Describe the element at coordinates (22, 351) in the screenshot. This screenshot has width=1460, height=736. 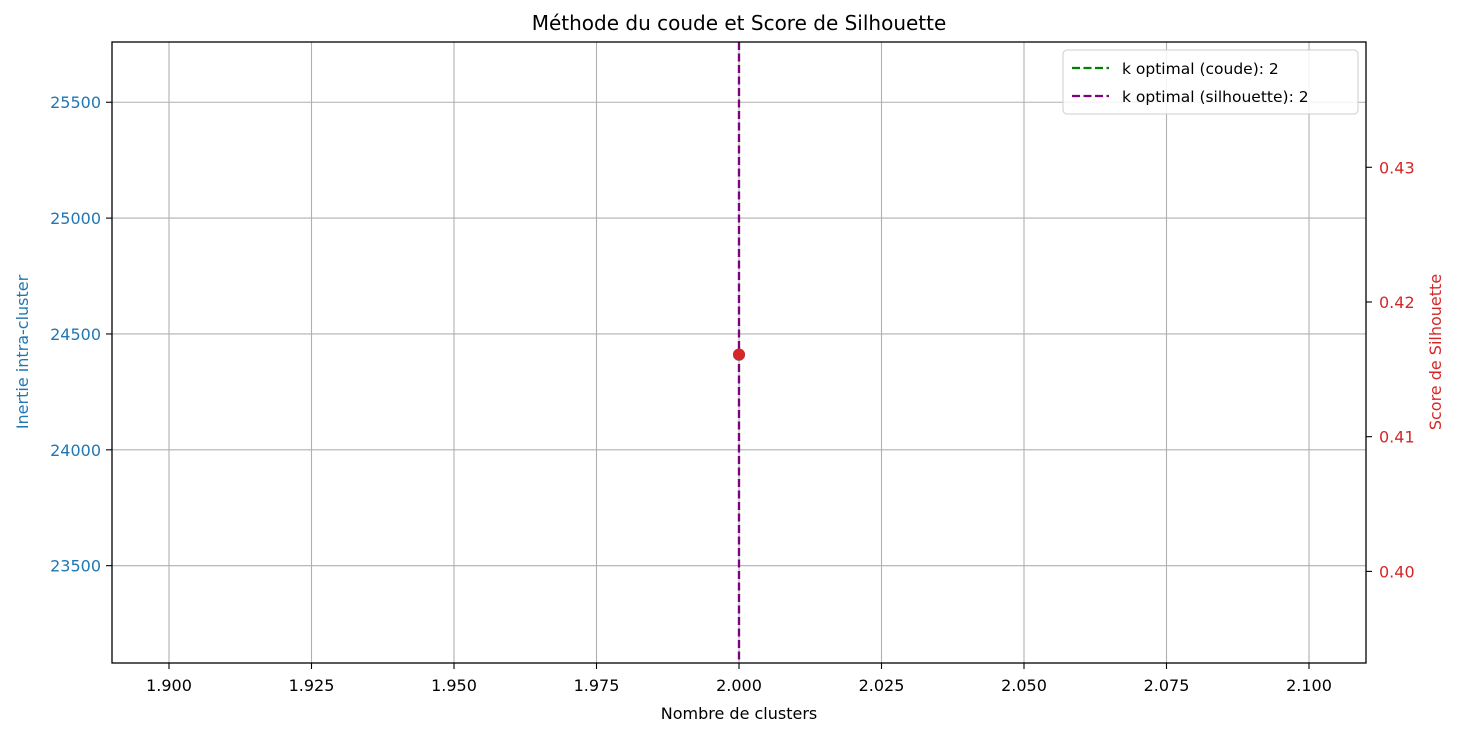
I see `y-left-axis-label: Inertie intra-cluster` at that location.